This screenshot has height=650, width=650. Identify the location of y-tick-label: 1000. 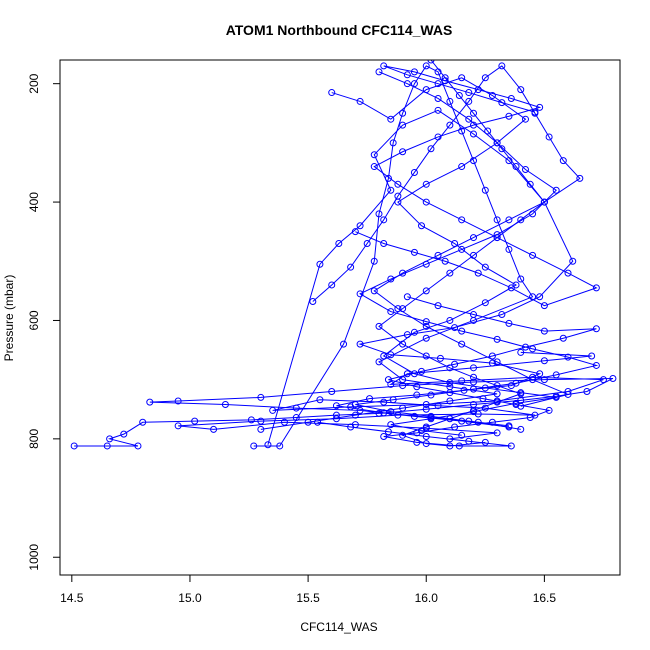
(34, 557).